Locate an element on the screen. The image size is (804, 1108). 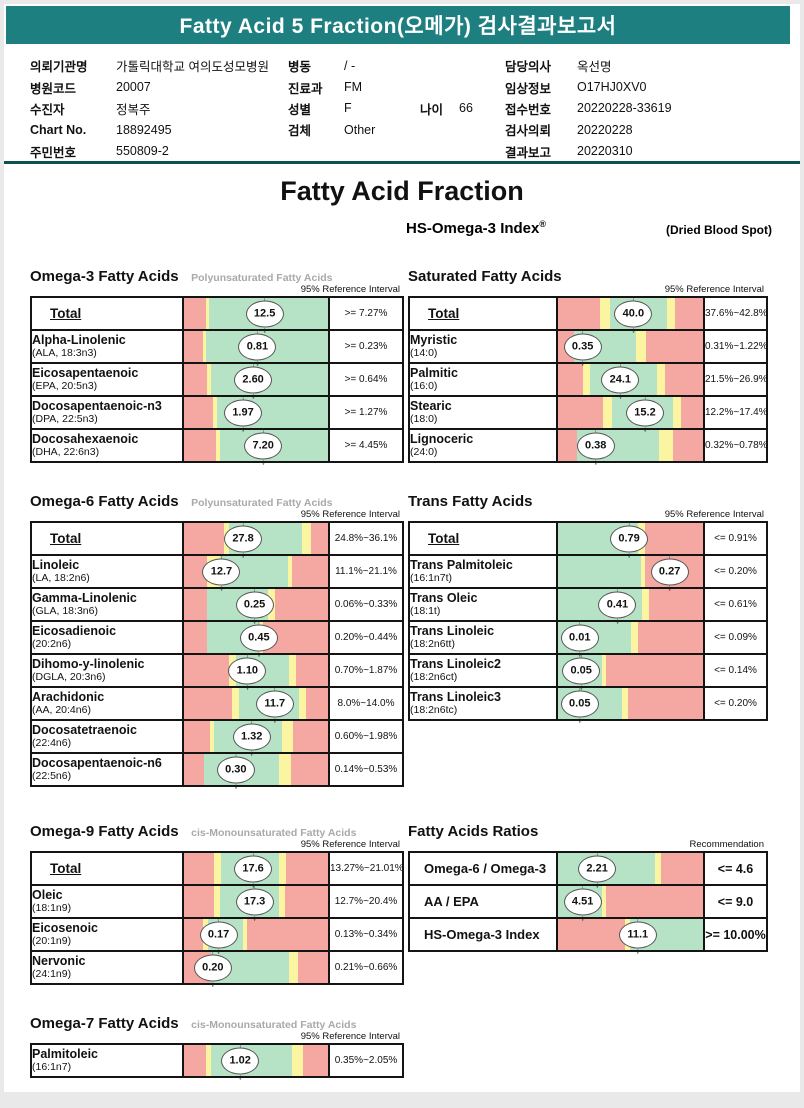
acid-name-cell: Eicosapentaenoic (EPA, 20:5n3) is located at coordinates (107, 379).